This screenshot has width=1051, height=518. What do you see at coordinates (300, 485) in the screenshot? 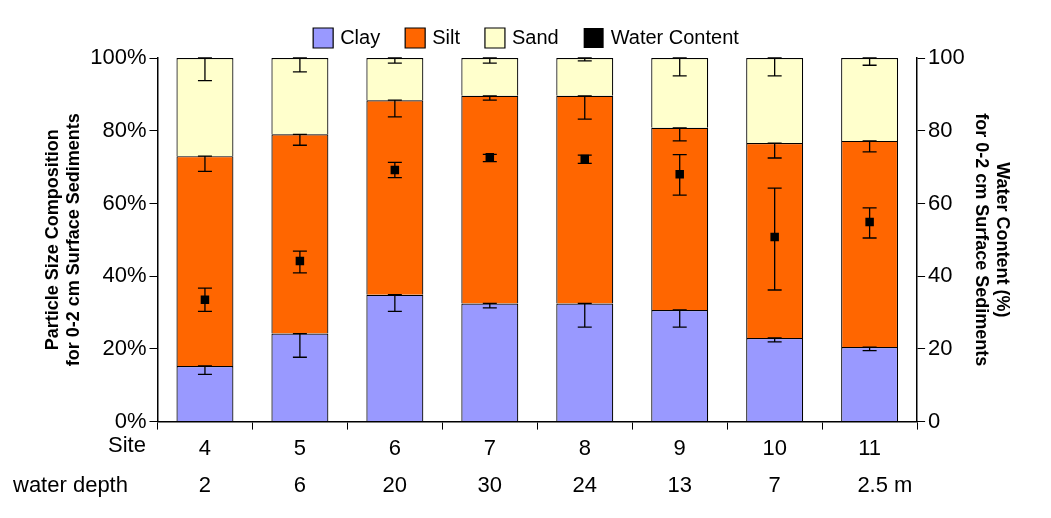
I see `text: 6` at bounding box center [300, 485].